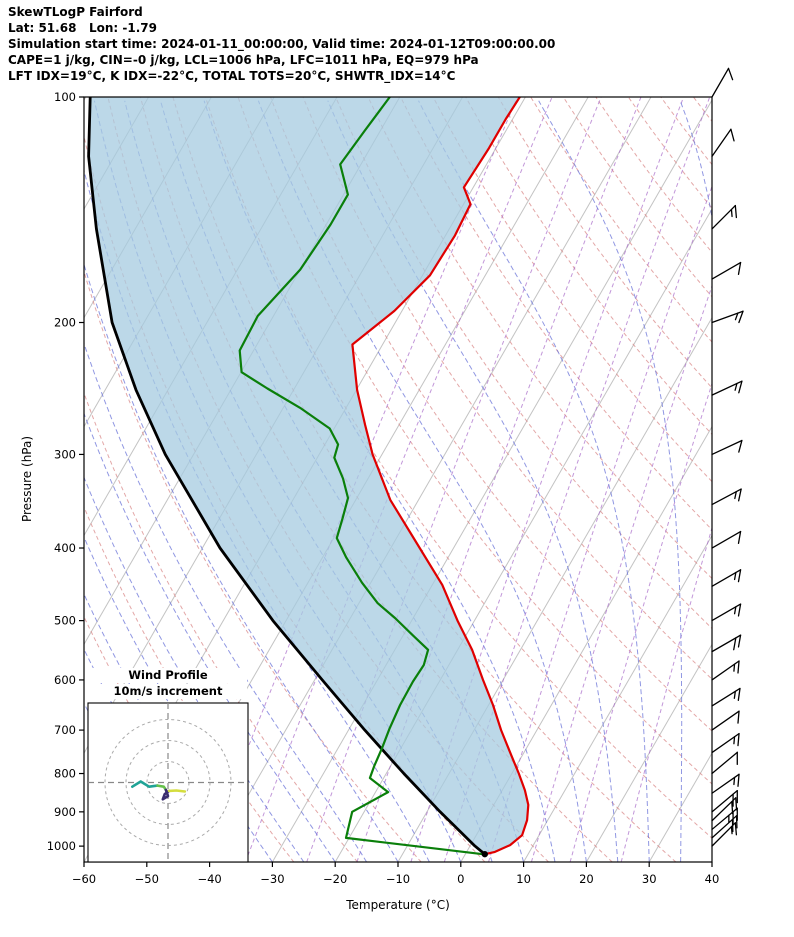 This screenshot has height=937, width=794. I want to click on wind-barbs, so click(727, 457).